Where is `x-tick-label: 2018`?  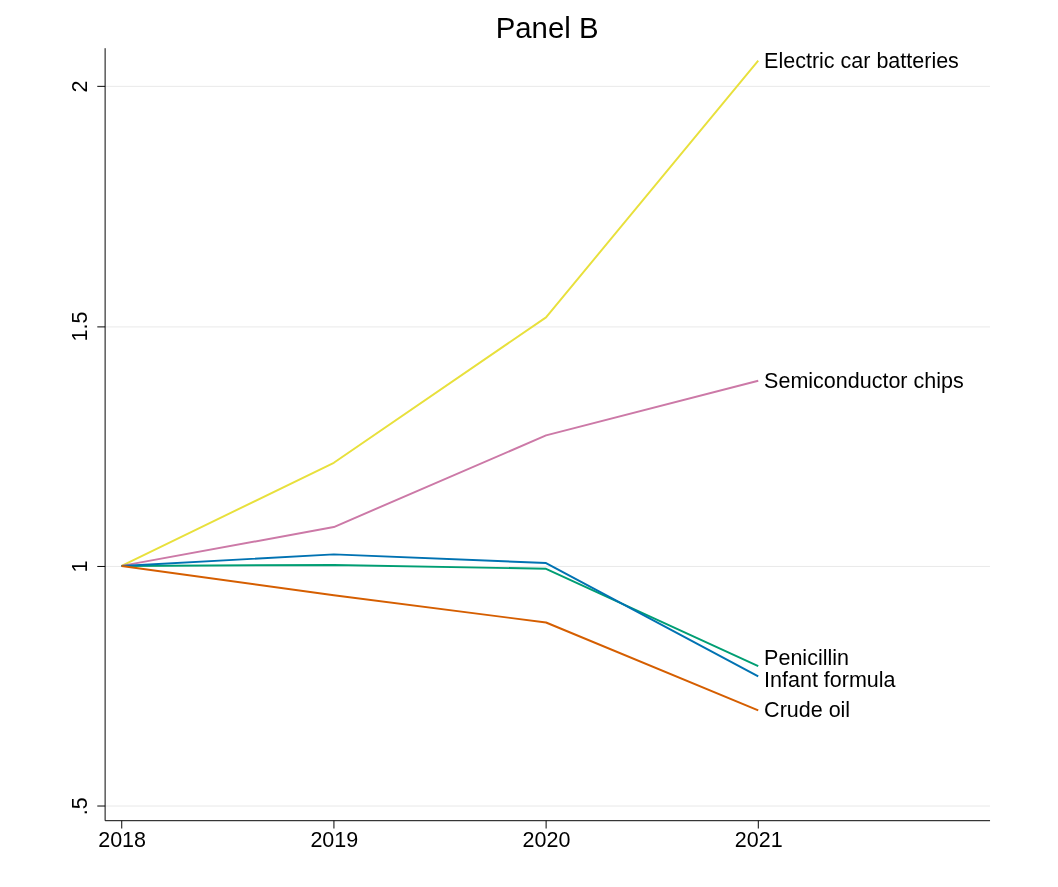 x-tick-label: 2018 is located at coordinates (122, 840).